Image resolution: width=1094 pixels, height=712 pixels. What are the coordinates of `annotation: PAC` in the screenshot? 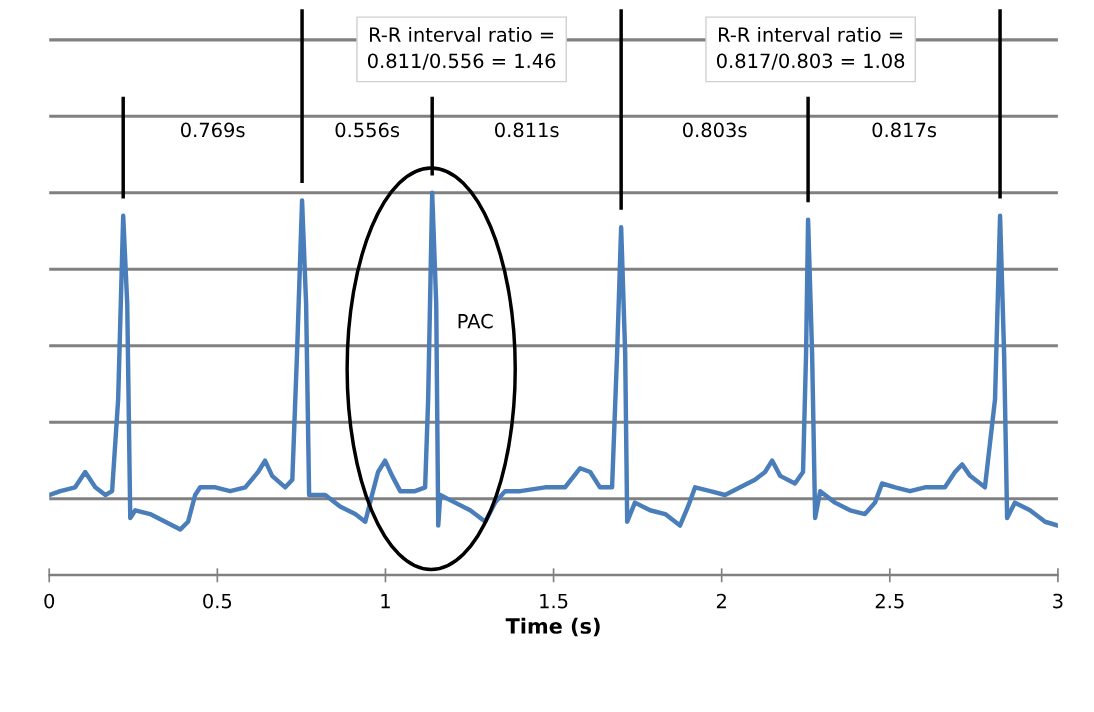 It's located at (475, 321).